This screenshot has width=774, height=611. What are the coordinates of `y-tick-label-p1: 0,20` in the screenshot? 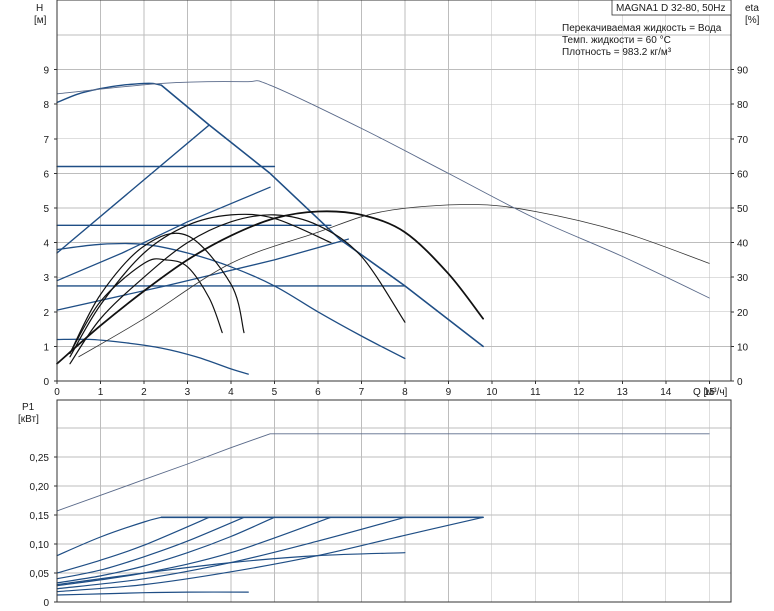 It's located at (40, 487).